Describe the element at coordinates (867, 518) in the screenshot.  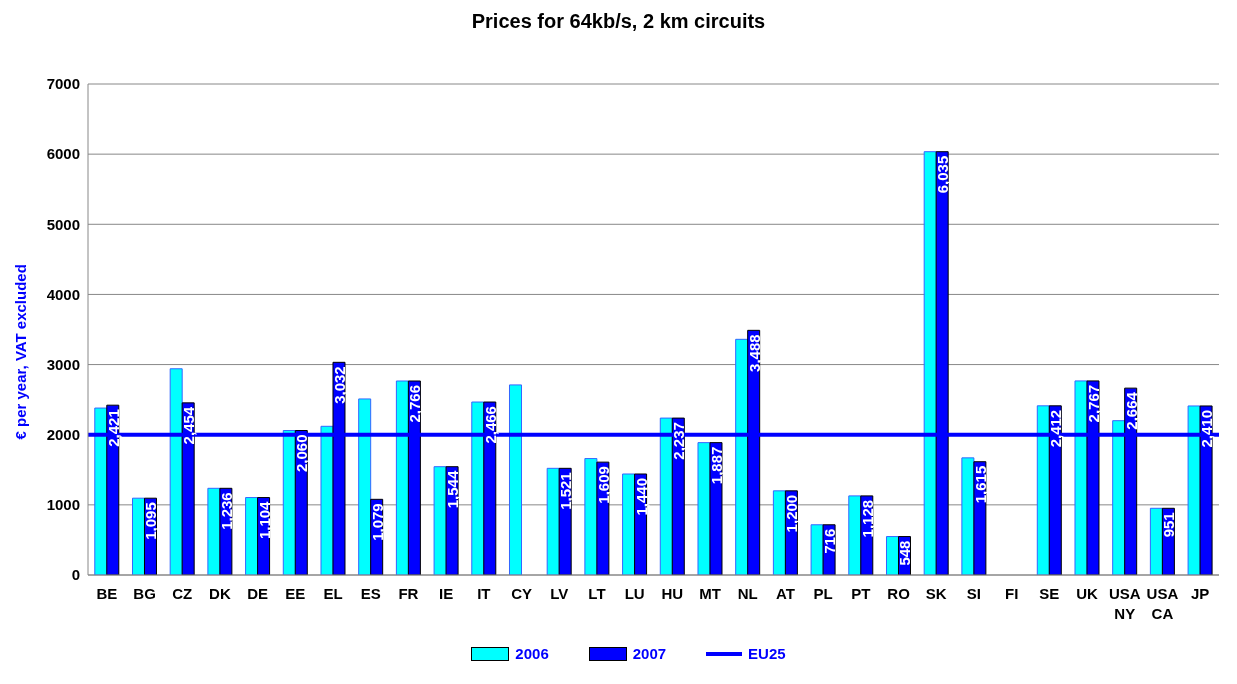
I see `data-label: 1,128` at that location.